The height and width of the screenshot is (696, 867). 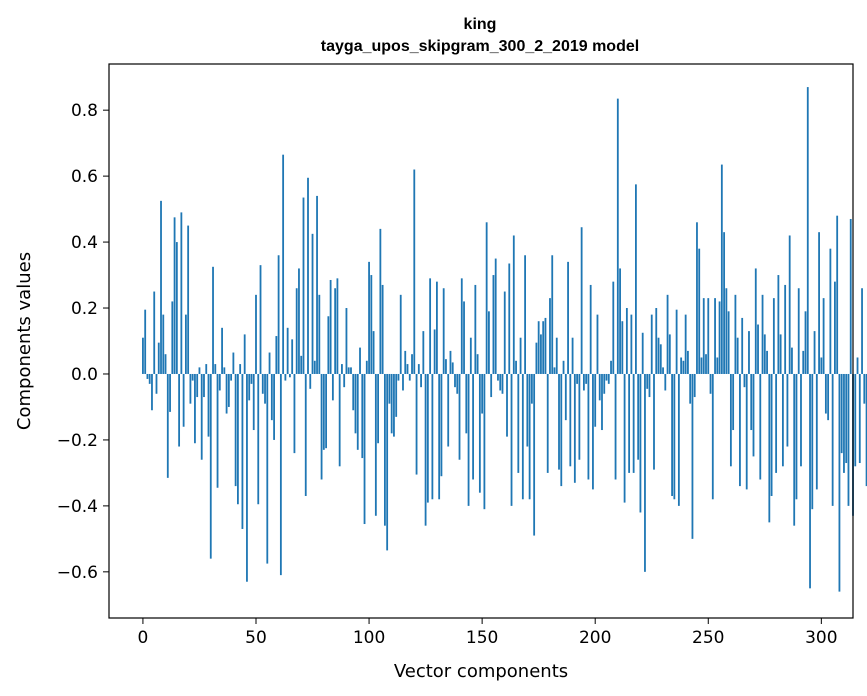 What do you see at coordinates (482, 638) in the screenshot?
I see `x-tick-label: 150` at bounding box center [482, 638].